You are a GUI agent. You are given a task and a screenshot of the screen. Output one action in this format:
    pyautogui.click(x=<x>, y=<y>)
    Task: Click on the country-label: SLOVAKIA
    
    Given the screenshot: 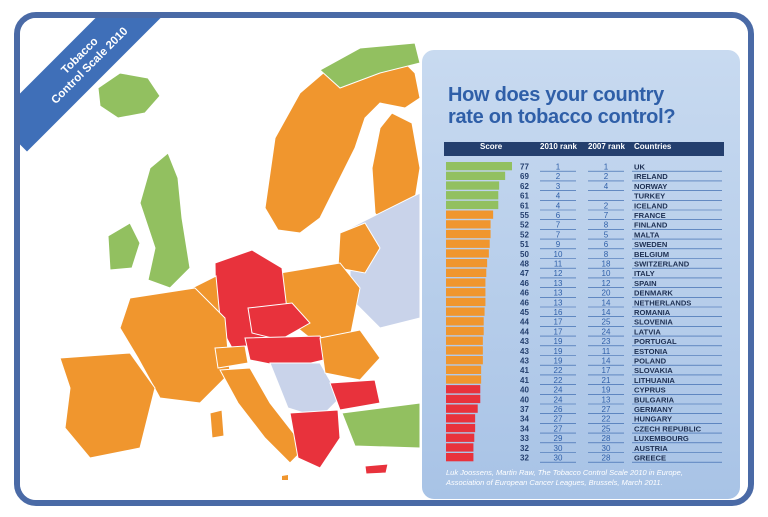 What is the action you would take?
    pyautogui.click(x=653, y=370)
    